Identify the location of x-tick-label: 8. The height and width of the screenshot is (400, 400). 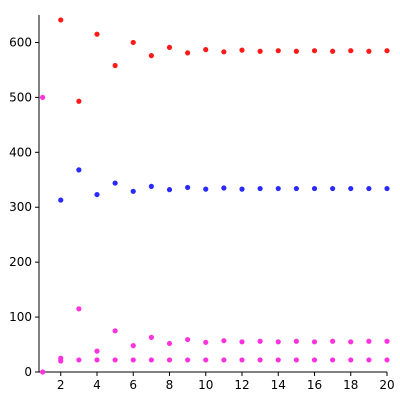
(170, 385).